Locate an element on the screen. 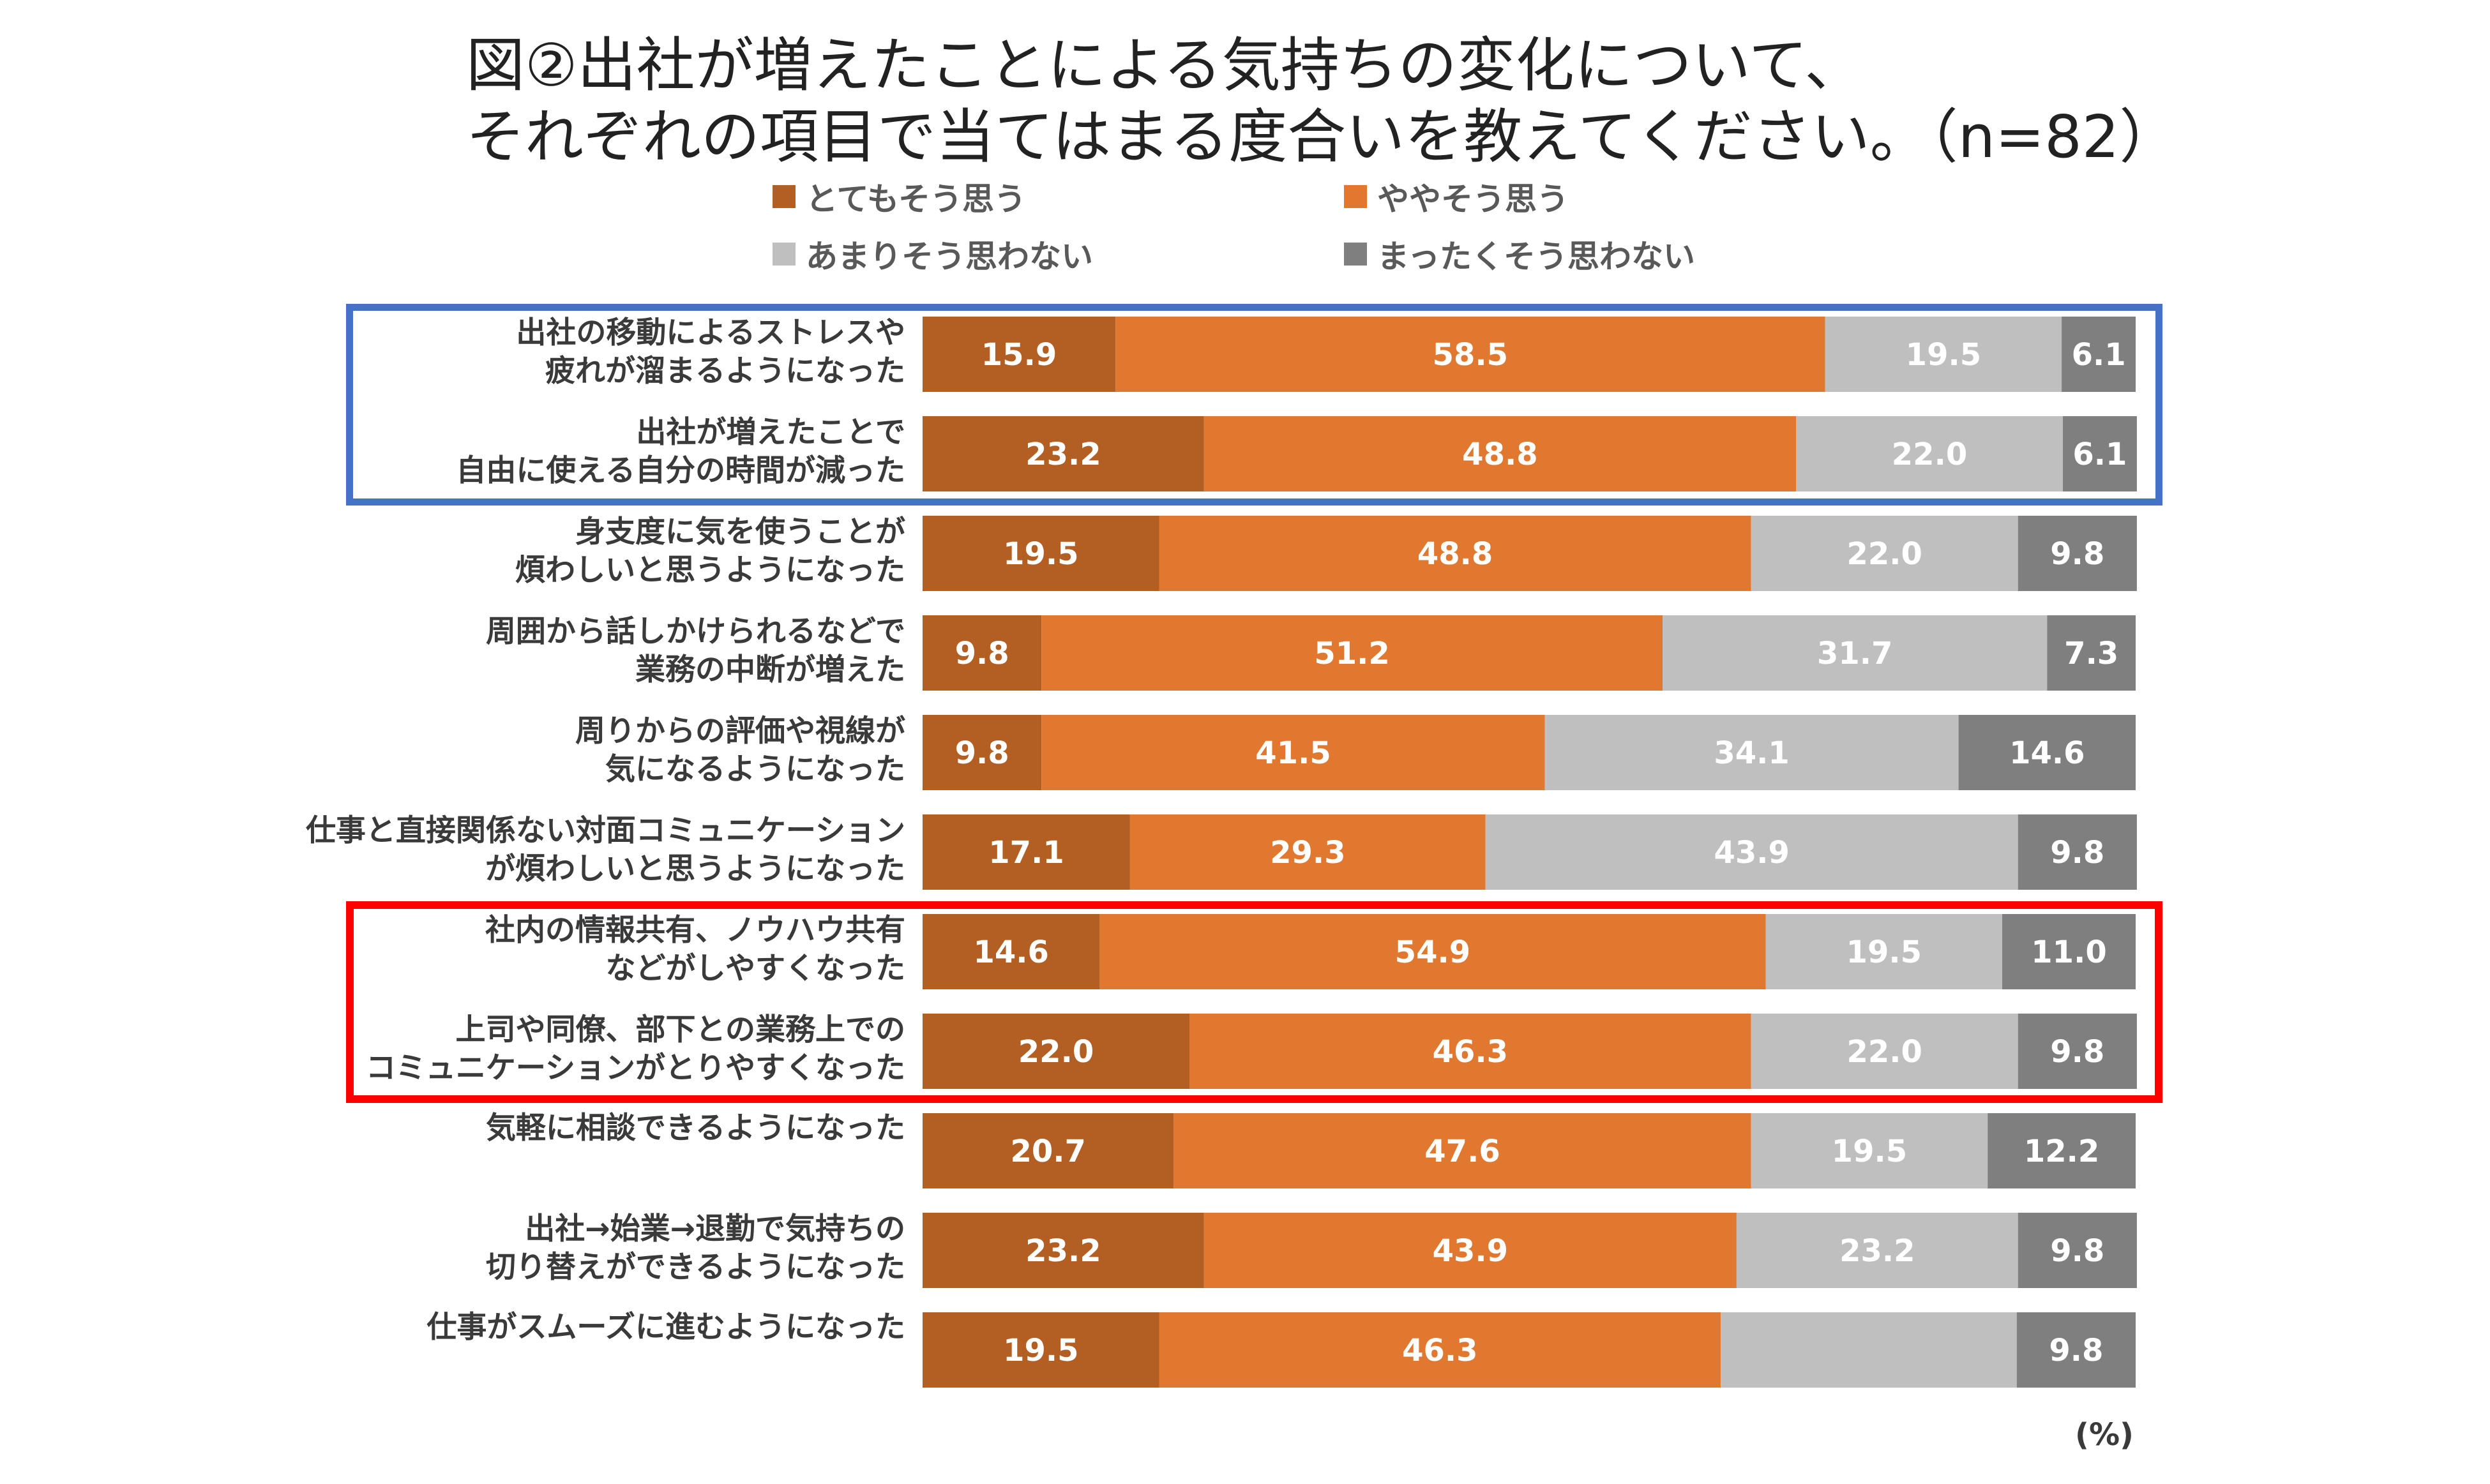 The width and height of the screenshot is (2490, 1484). data-label-not-much: 31.7 is located at coordinates (1854, 653).